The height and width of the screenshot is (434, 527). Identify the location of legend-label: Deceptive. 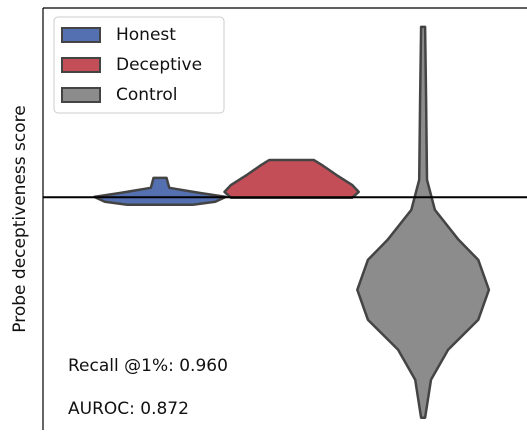
(159, 65).